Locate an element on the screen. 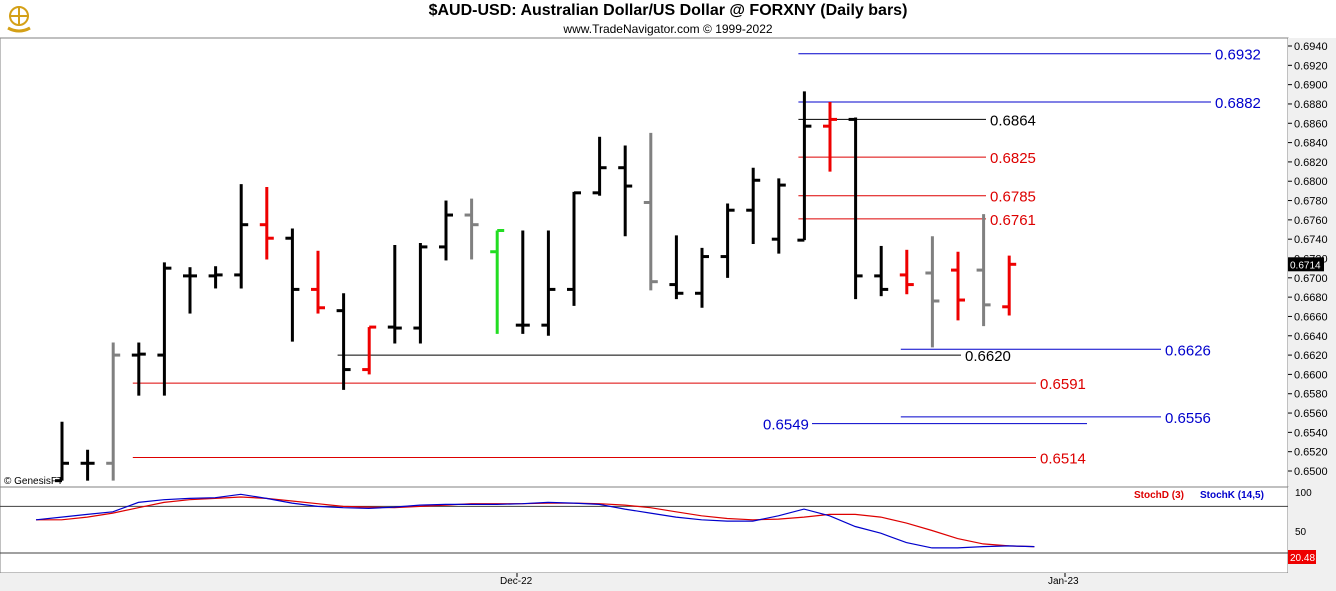  level-label: 0.6514 is located at coordinates (1063, 458).